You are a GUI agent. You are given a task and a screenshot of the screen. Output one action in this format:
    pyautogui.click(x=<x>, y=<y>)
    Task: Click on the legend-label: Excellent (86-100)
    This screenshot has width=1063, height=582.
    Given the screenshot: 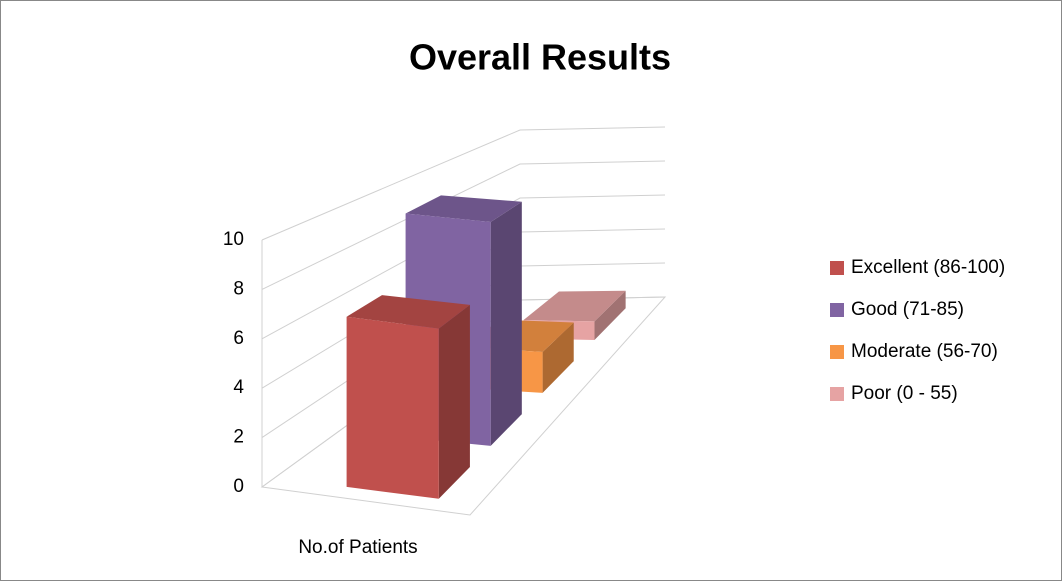 What is the action you would take?
    pyautogui.click(x=928, y=267)
    